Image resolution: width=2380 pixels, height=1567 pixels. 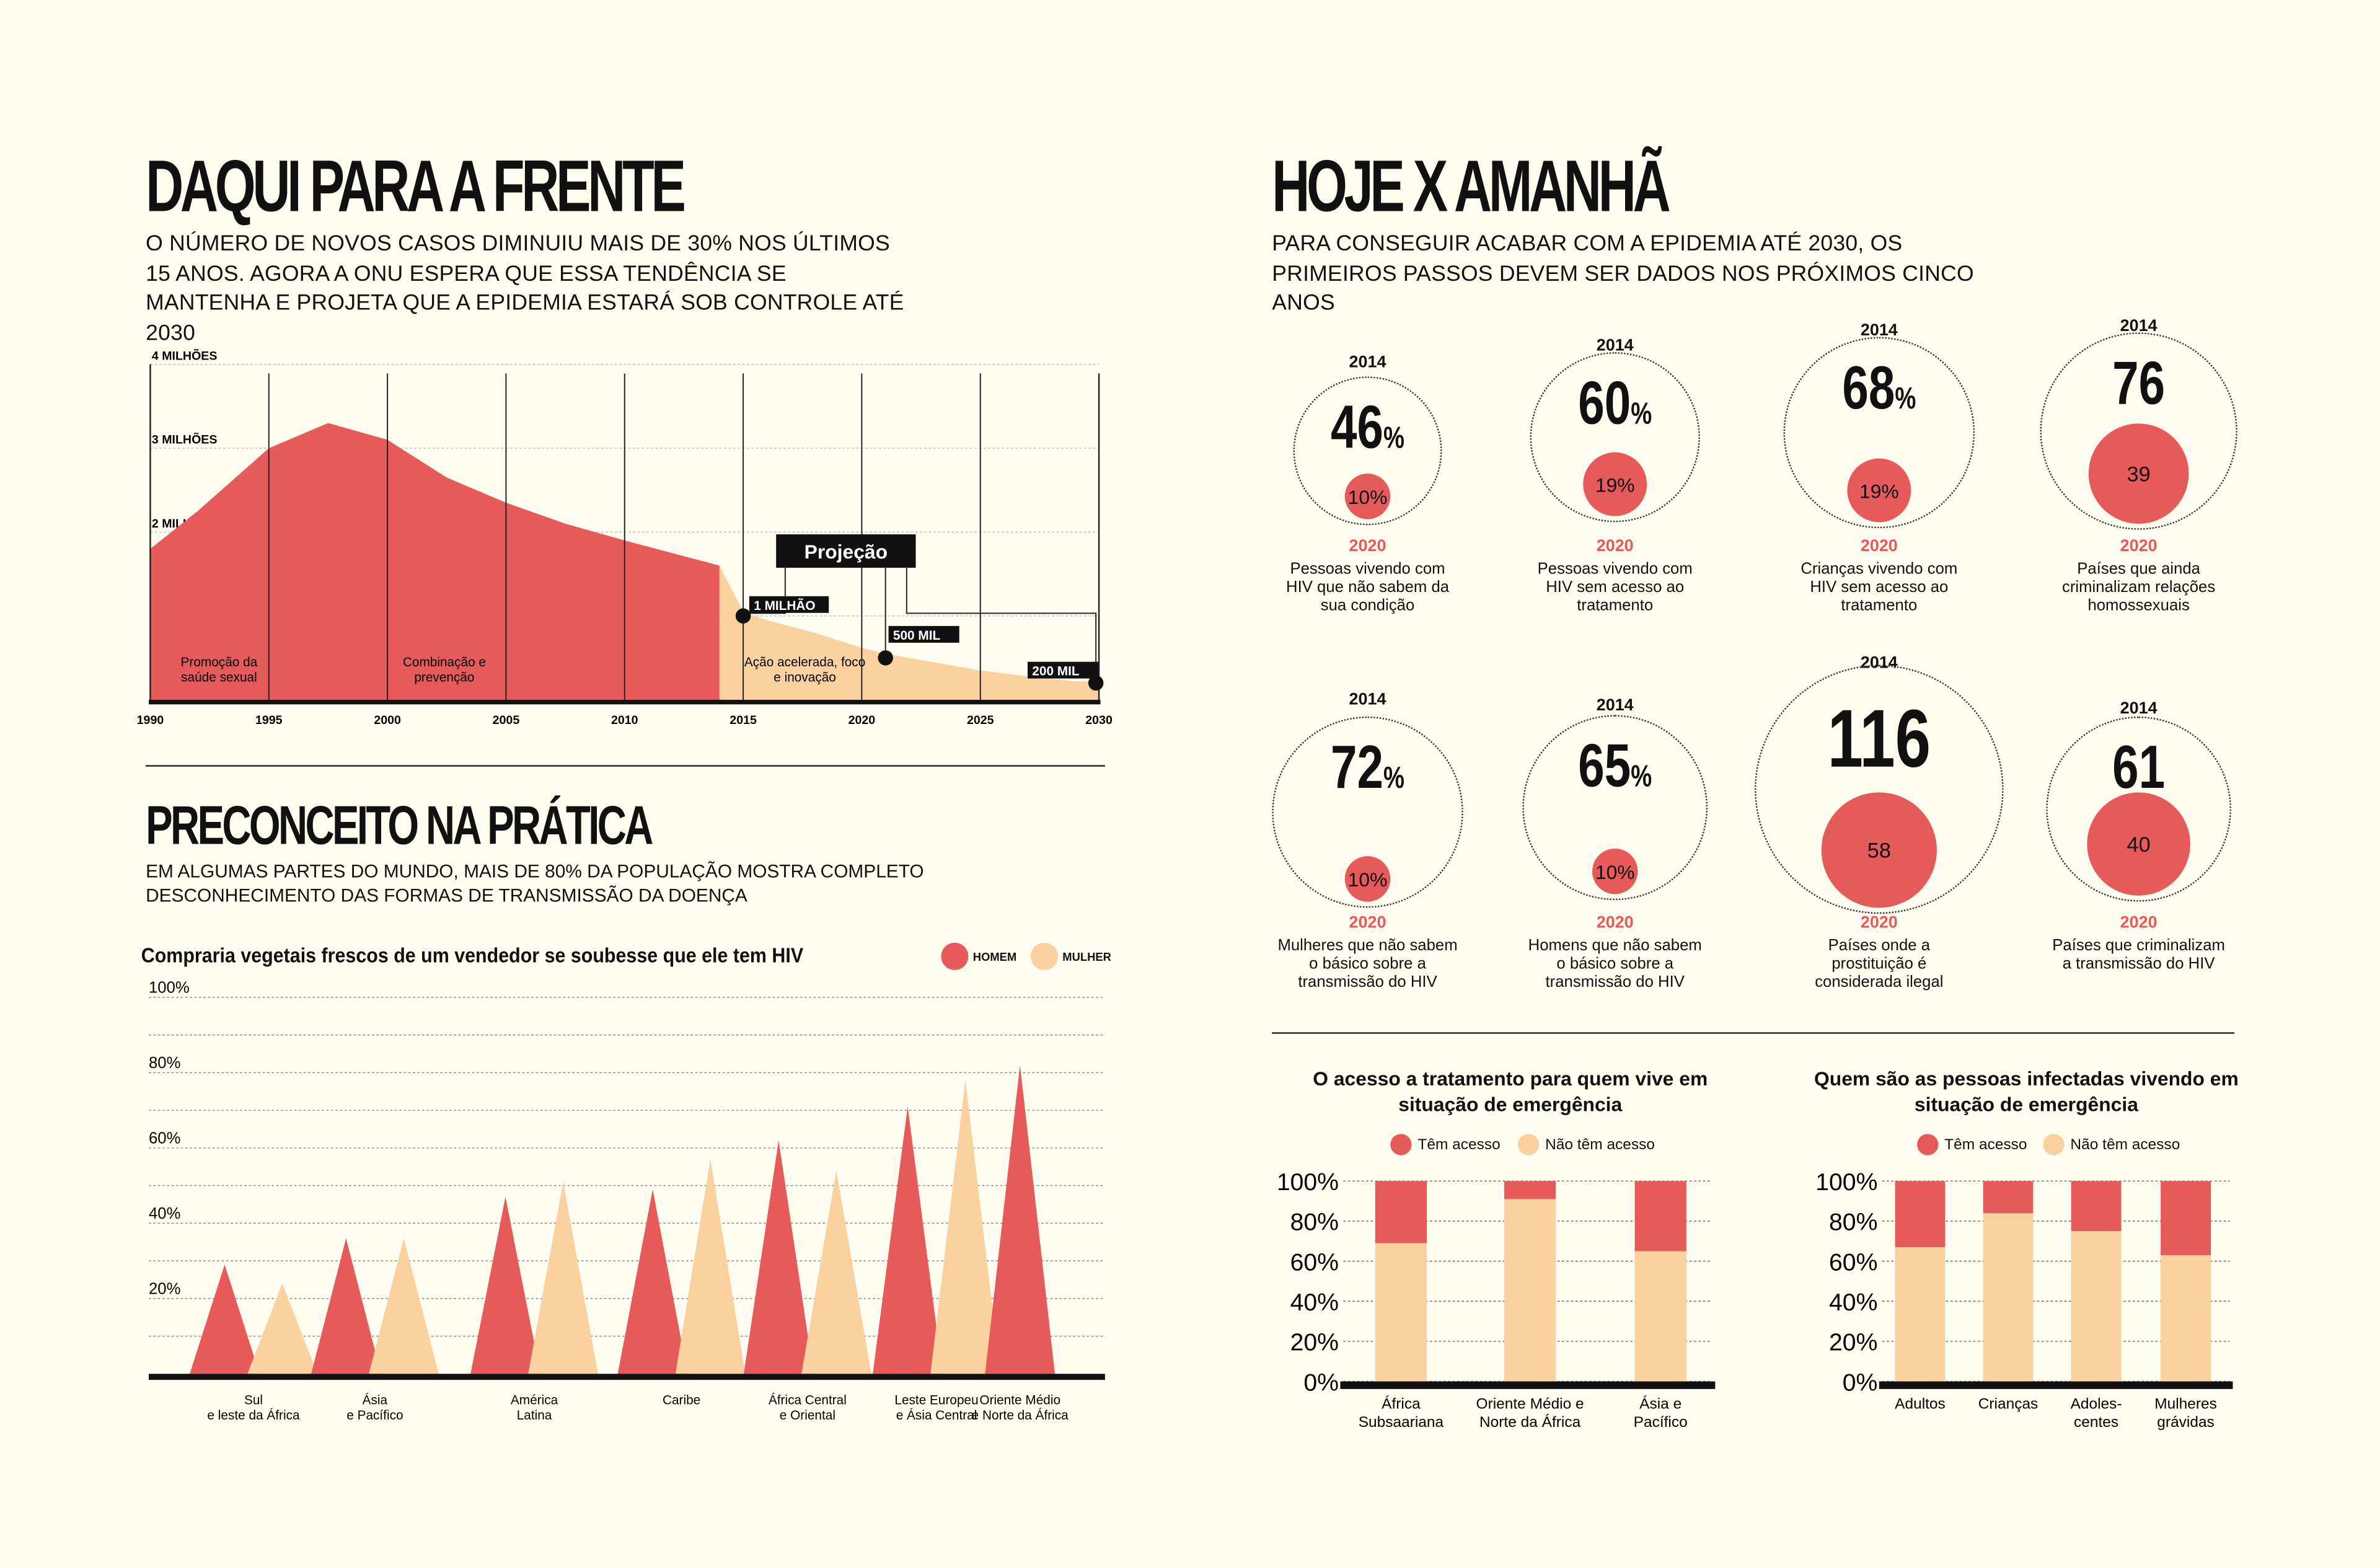 I want to click on value-2014: 61, so click(x=2139, y=768).